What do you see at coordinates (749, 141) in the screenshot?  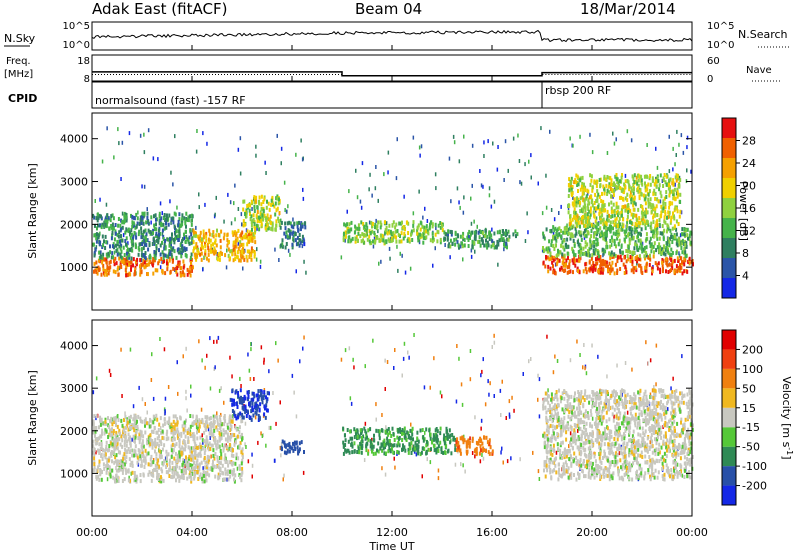 I see `colorbar-tick-label: 28` at bounding box center [749, 141].